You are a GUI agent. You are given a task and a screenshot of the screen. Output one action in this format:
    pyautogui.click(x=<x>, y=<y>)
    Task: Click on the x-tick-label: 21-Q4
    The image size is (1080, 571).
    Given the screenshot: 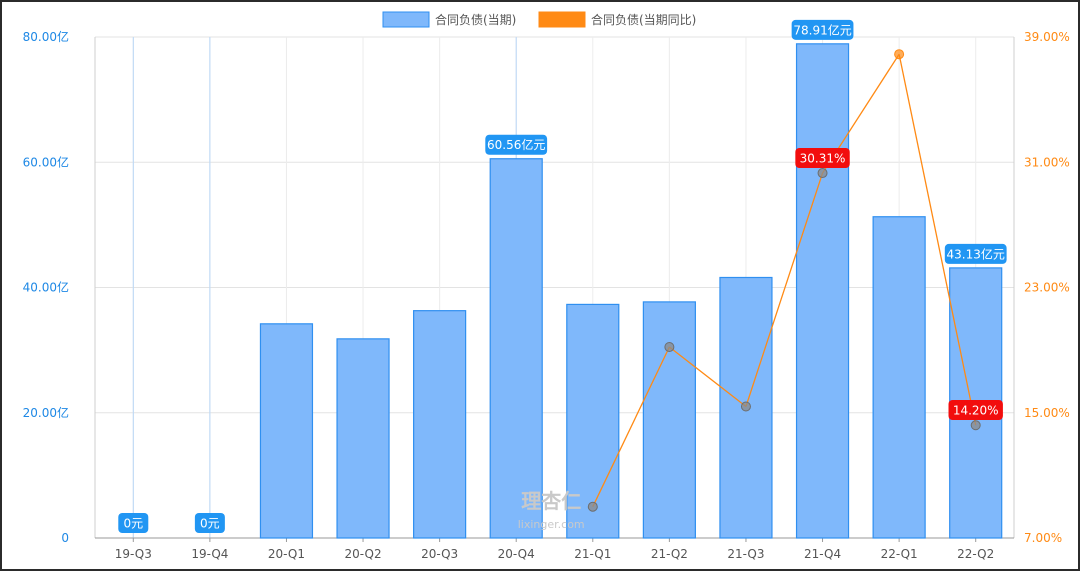 What is the action you would take?
    pyautogui.click(x=822, y=554)
    